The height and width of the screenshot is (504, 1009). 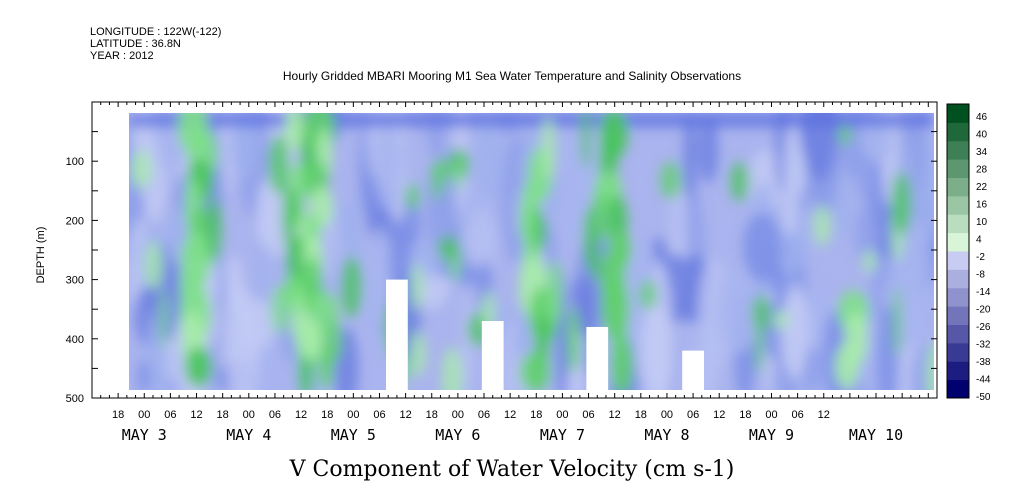 I want to click on y-tick-label: 300, so click(x=75, y=281).